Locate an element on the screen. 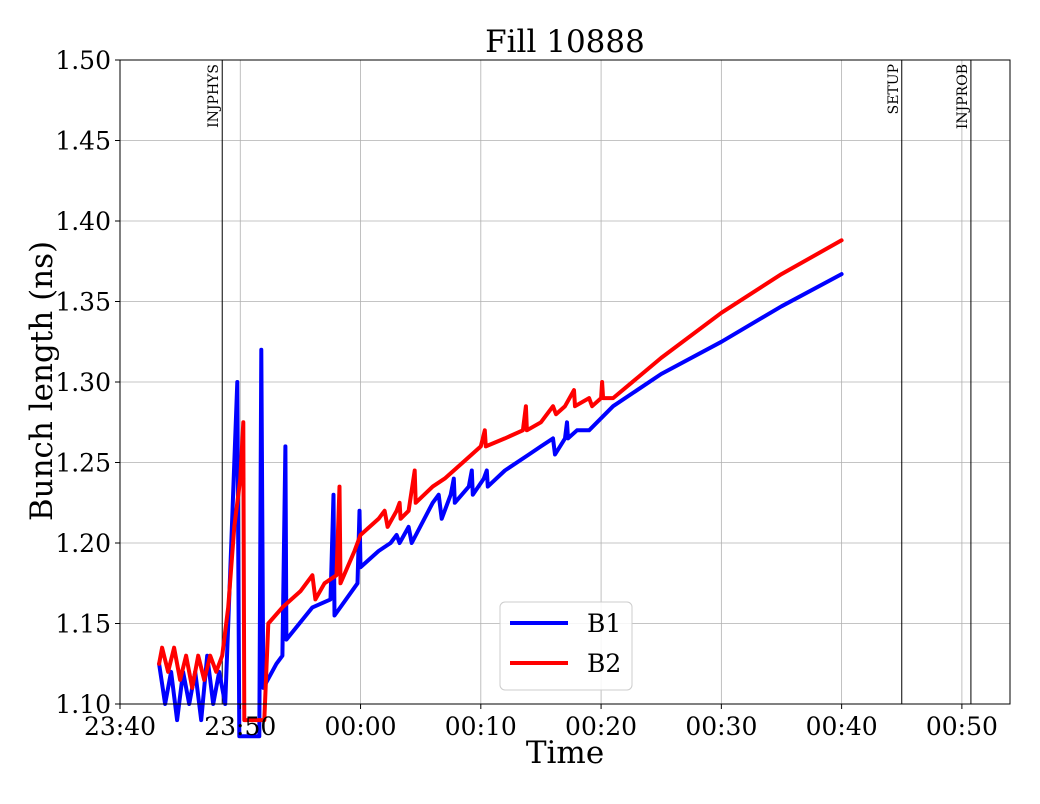  event-marker-label: INJPROB is located at coordinates (963, 96).